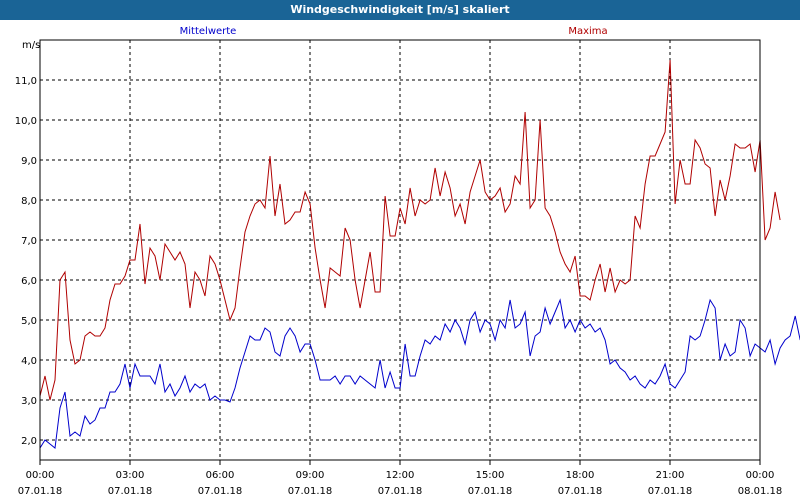 This screenshot has width=800, height=504. I want to click on y-tick-label: 4,0, so click(29, 361).